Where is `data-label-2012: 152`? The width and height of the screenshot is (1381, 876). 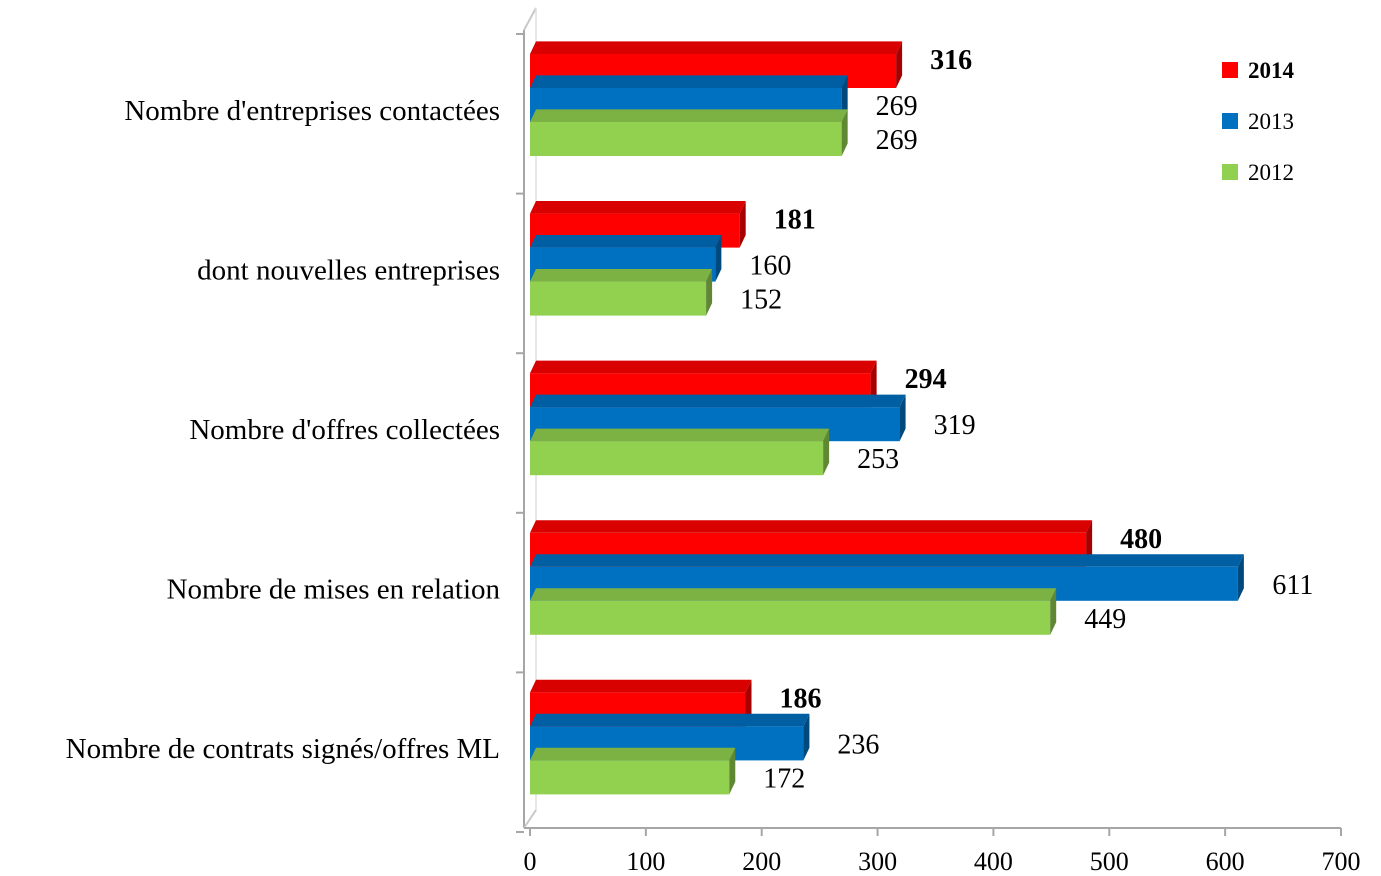
data-label-2012: 152 is located at coordinates (761, 300).